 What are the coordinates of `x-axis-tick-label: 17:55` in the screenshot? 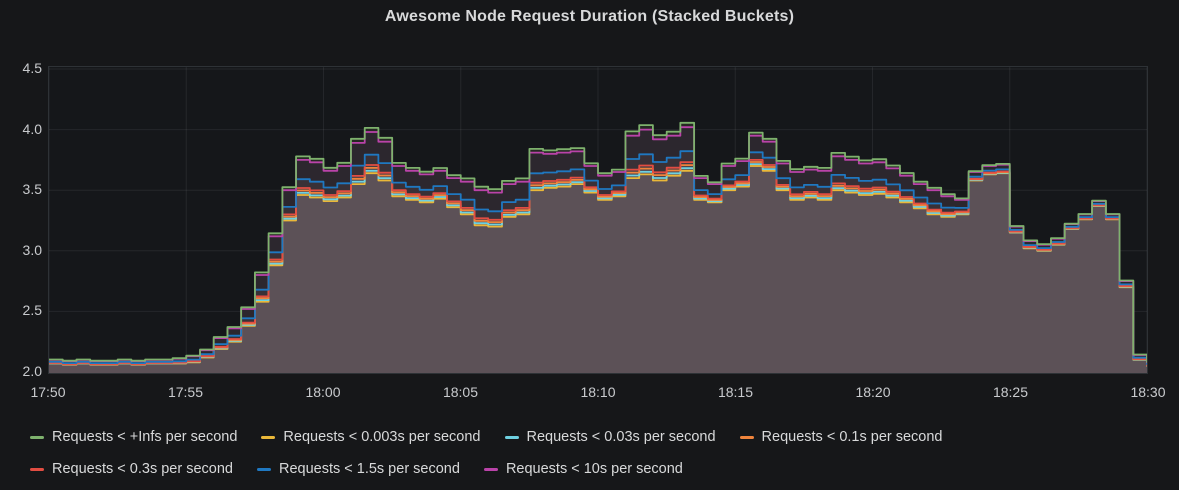 It's located at (185, 392).